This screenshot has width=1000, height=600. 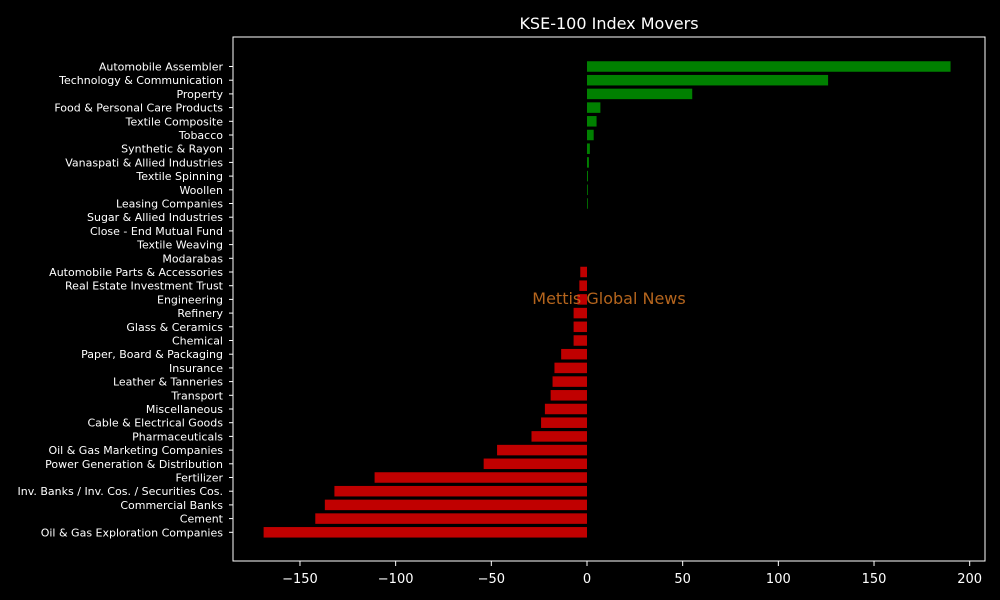 What do you see at coordinates (200, 313) in the screenshot?
I see `category-label: Refinery` at bounding box center [200, 313].